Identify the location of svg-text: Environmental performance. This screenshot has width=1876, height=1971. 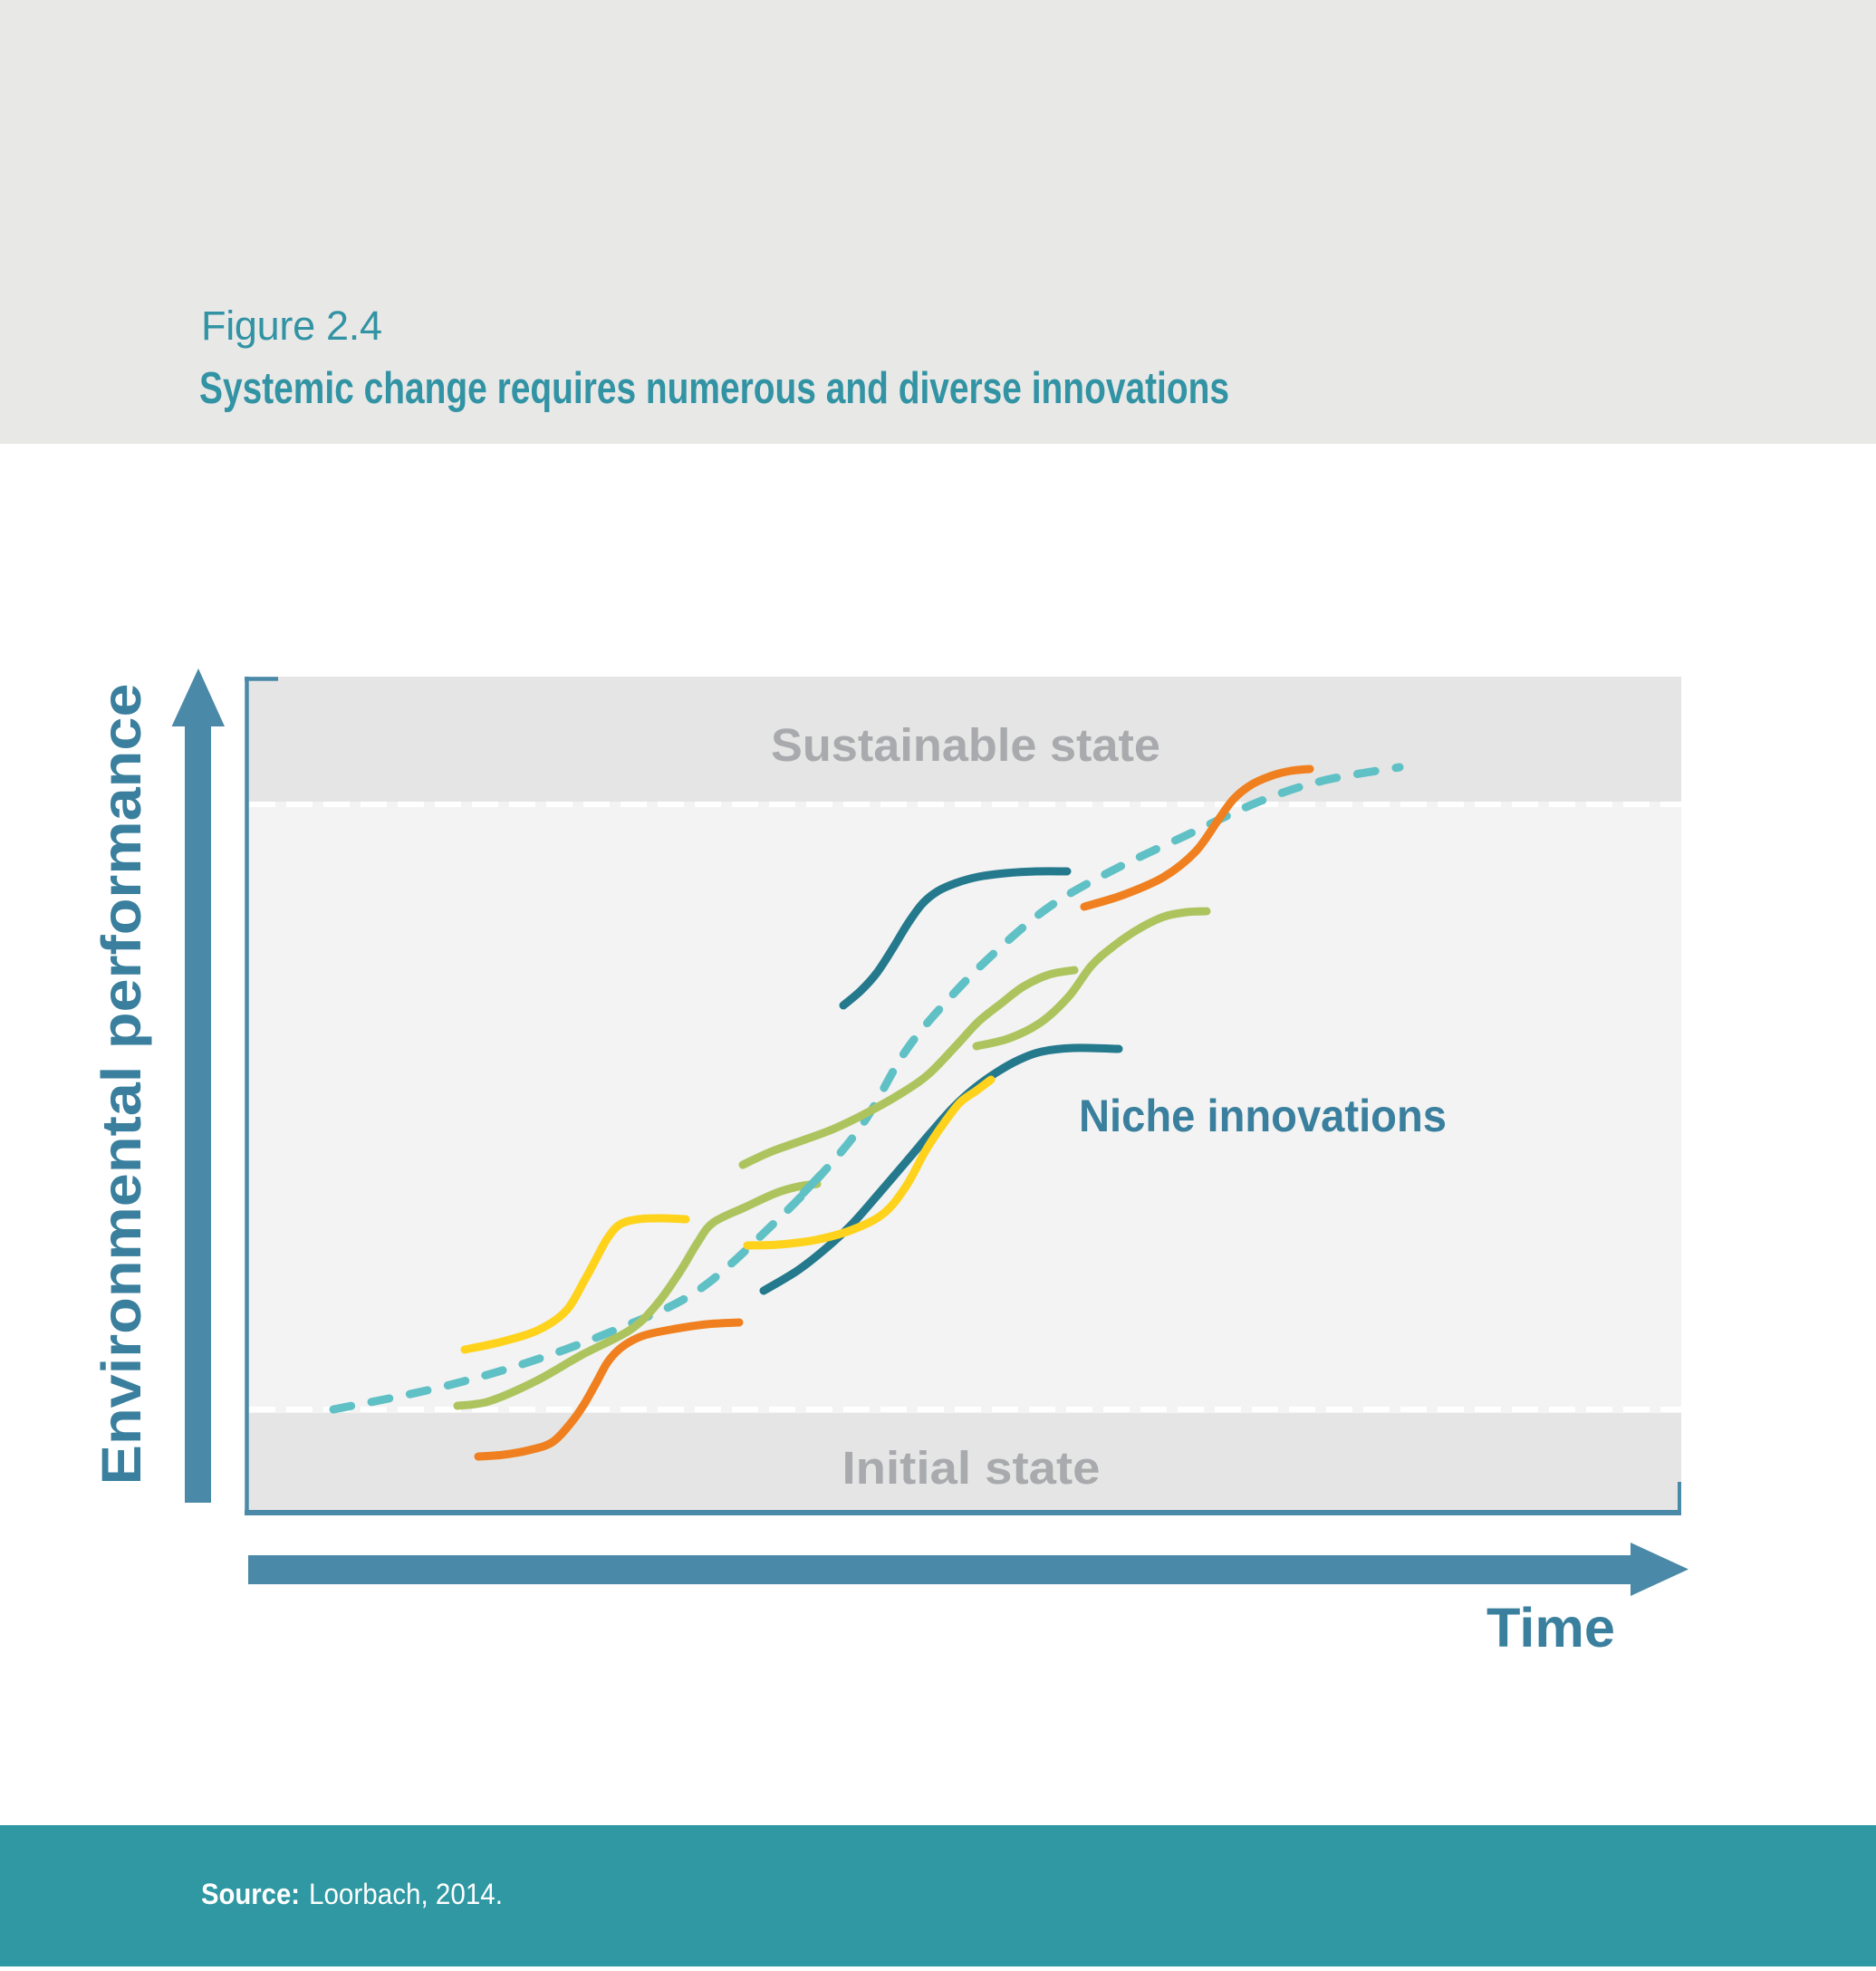
(122, 1084).